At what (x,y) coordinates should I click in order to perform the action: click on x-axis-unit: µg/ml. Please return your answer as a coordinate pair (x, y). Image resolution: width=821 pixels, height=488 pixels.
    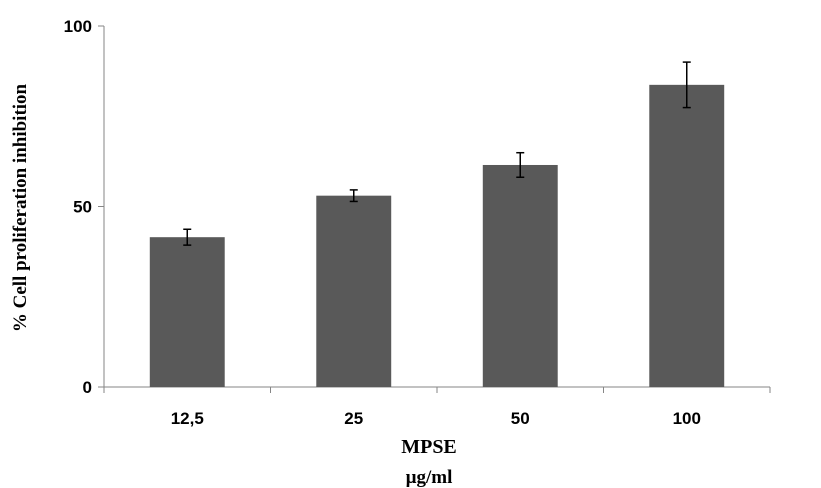
    Looking at the image, I should click on (429, 477).